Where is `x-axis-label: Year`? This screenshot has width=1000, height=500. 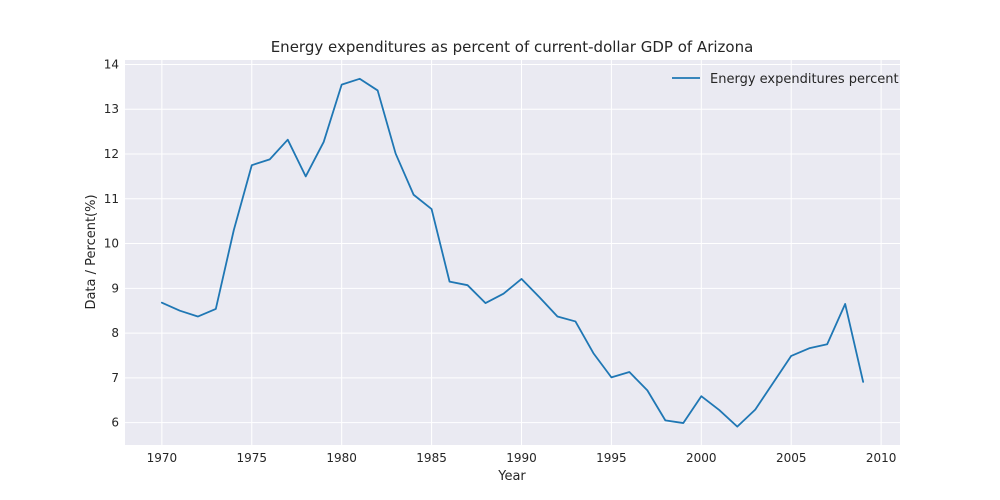 x-axis-label: Year is located at coordinates (511, 476).